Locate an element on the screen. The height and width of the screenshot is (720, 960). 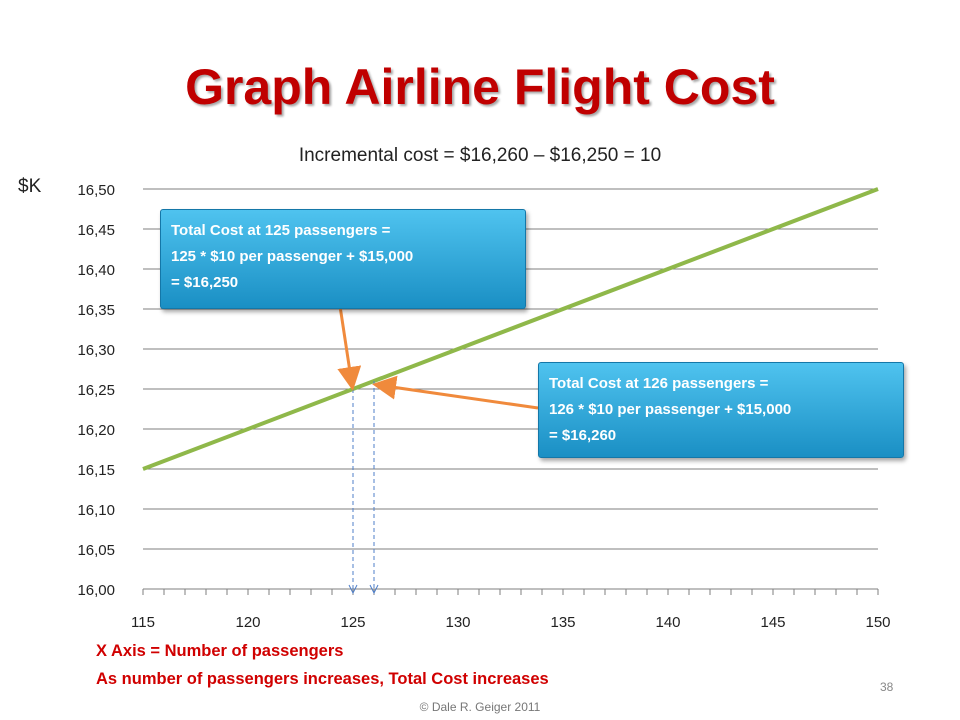
x-tick-label: 120 is located at coordinates (247, 622).